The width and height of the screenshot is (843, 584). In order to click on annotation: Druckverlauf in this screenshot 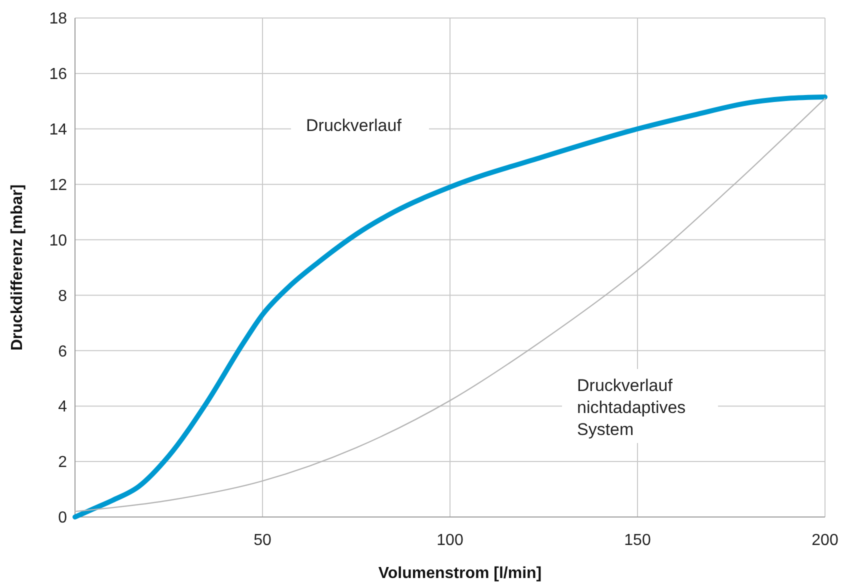, I will do `click(354, 125)`.